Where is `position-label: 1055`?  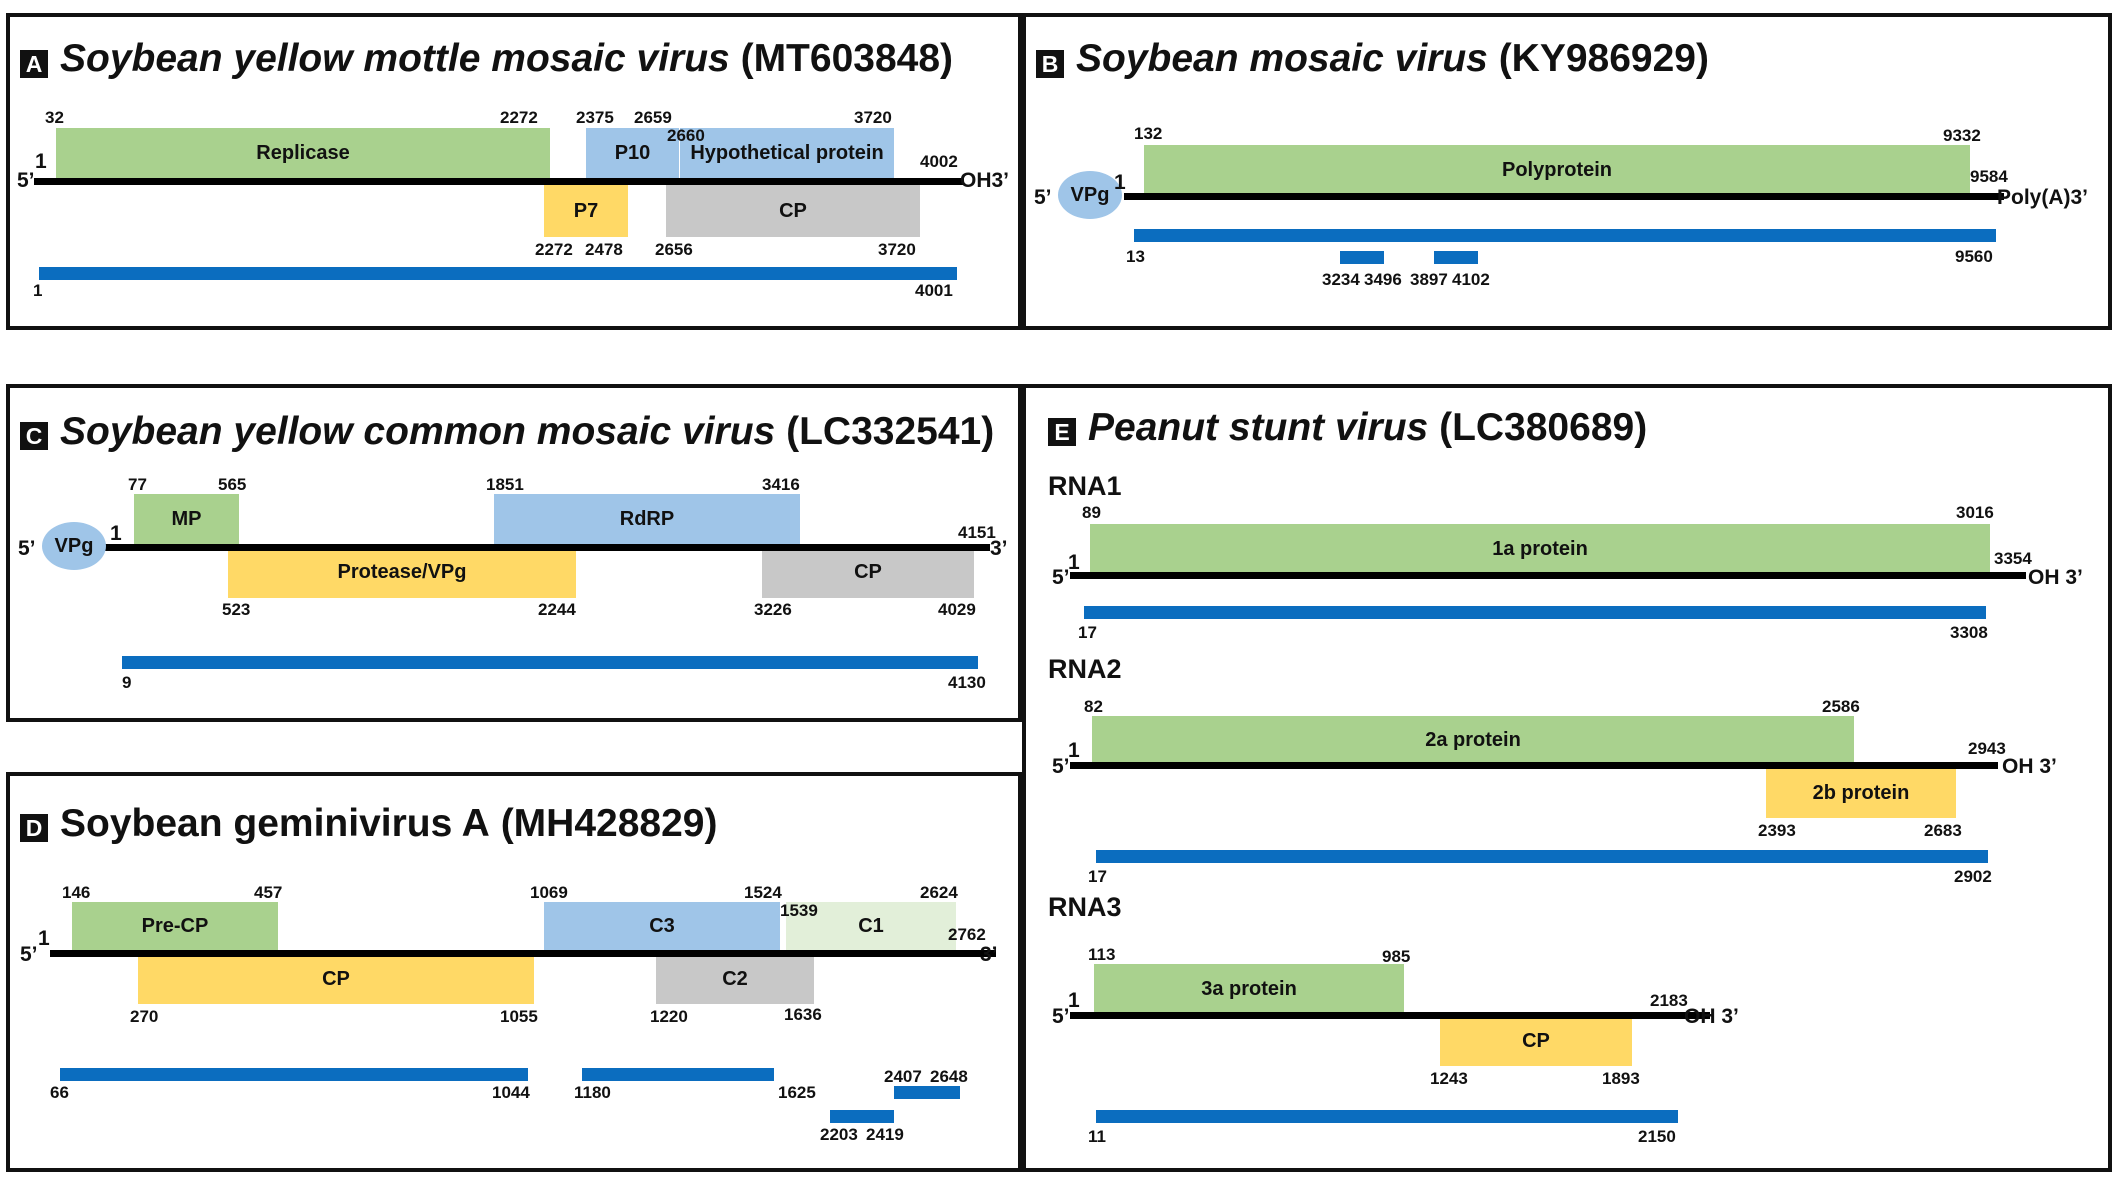 position-label: 1055 is located at coordinates (519, 1016).